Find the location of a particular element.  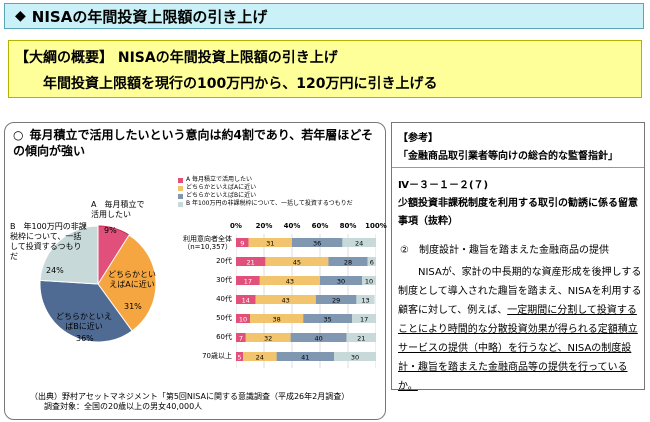

bar-value-label: 5 is located at coordinates (239, 358).